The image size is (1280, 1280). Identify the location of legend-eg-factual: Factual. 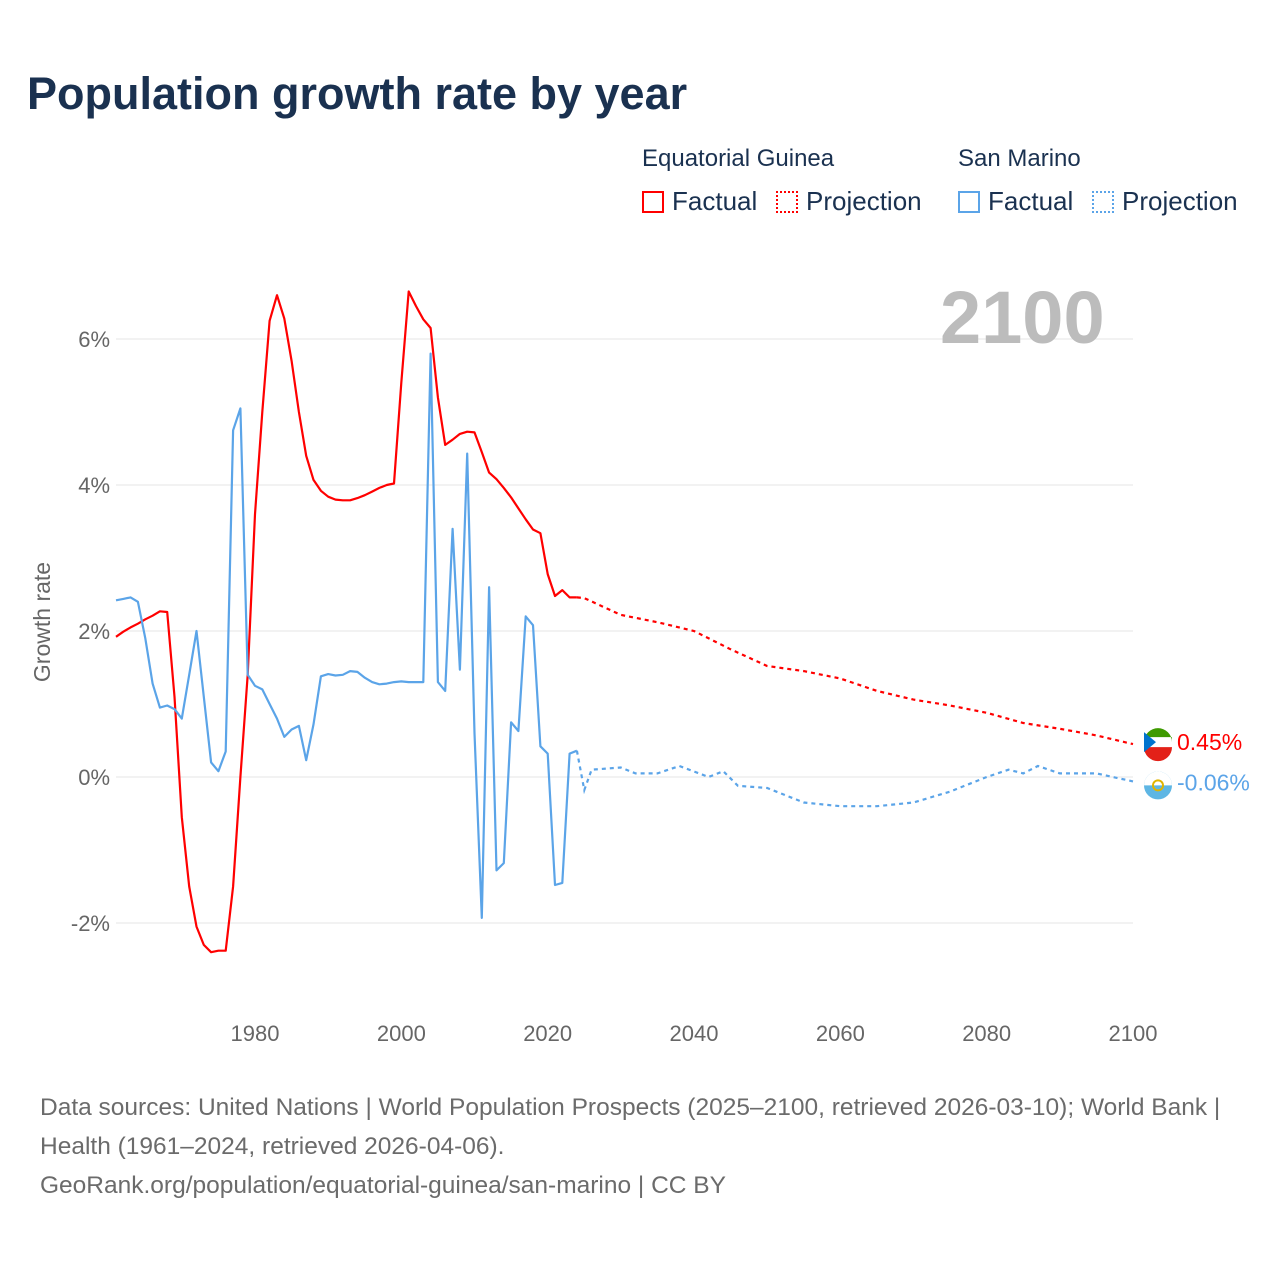
(699, 201).